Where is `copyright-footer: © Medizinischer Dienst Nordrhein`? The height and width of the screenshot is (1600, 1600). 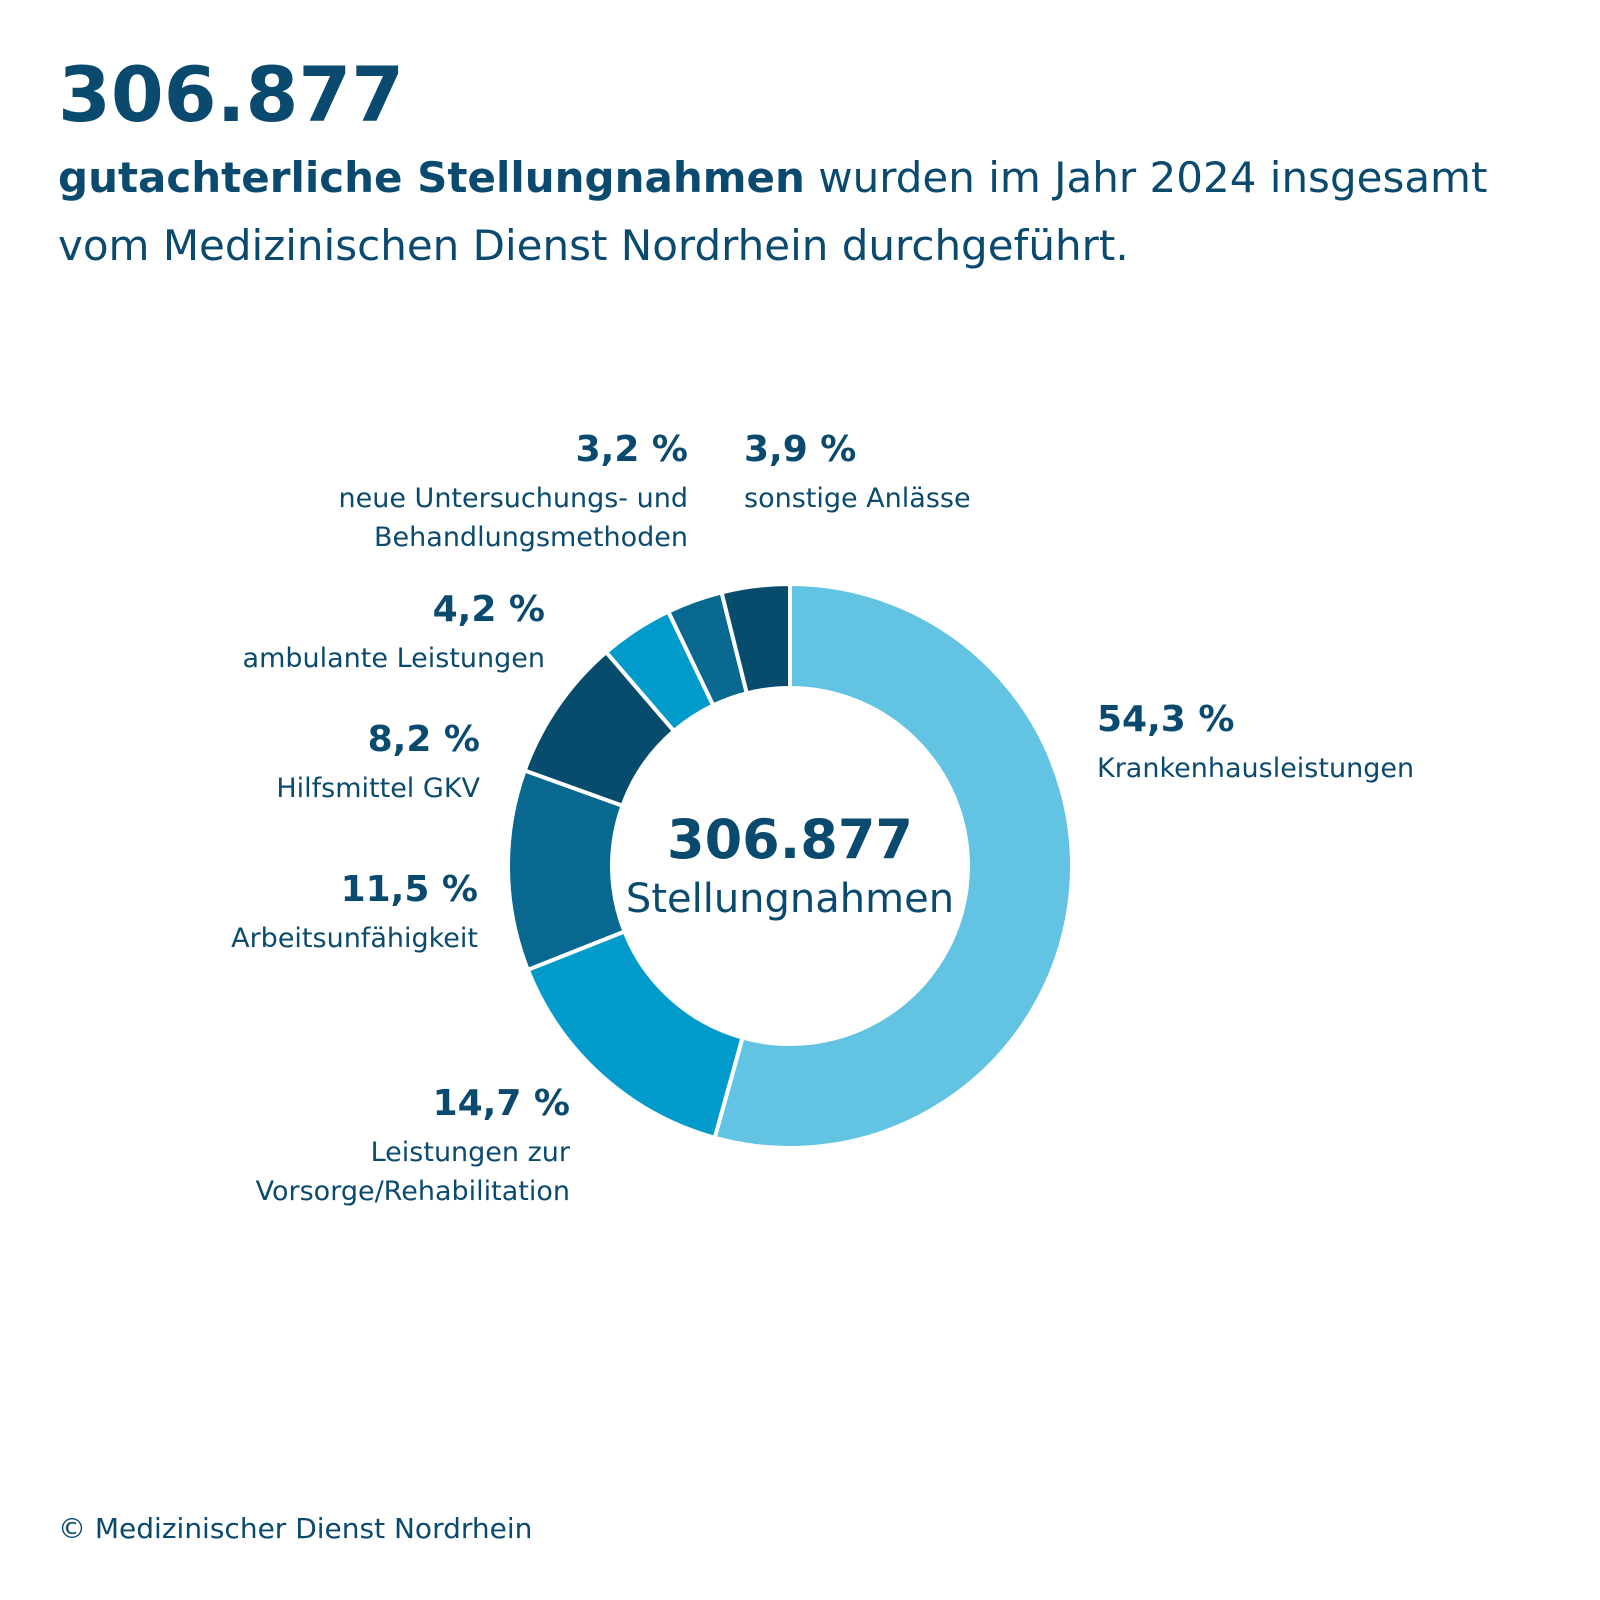 copyright-footer: © Medizinischer Dienst Nordrhein is located at coordinates (295, 1528).